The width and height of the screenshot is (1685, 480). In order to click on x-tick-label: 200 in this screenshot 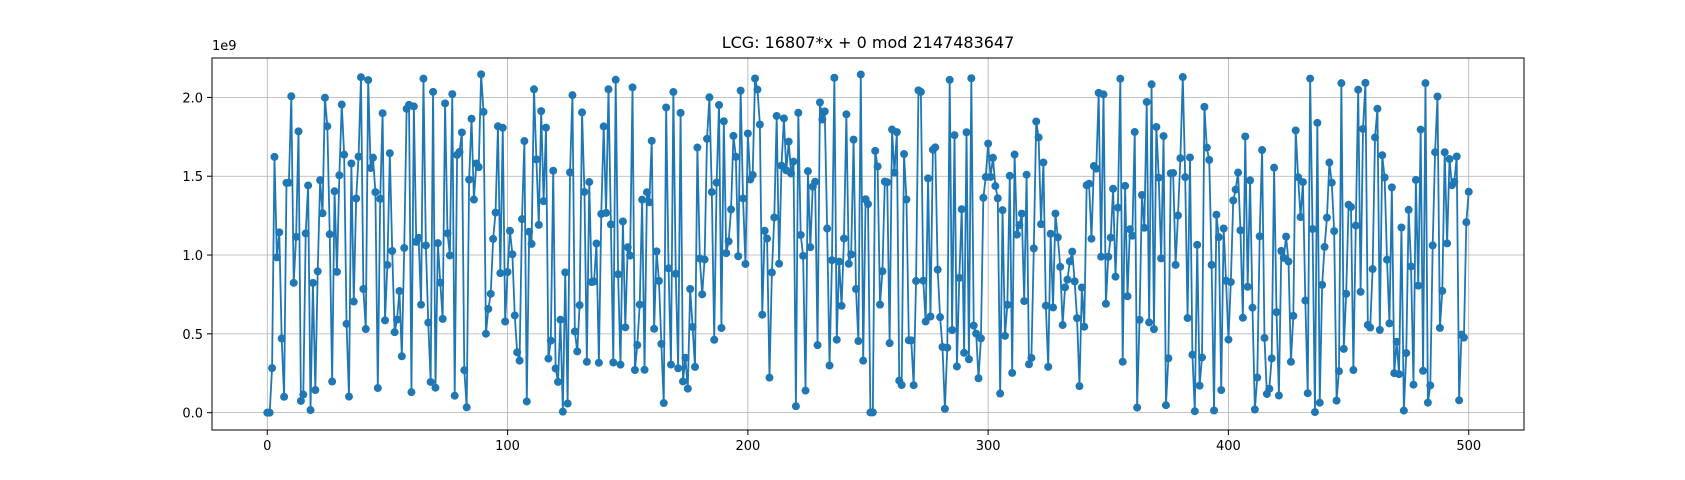, I will do `click(747, 446)`.